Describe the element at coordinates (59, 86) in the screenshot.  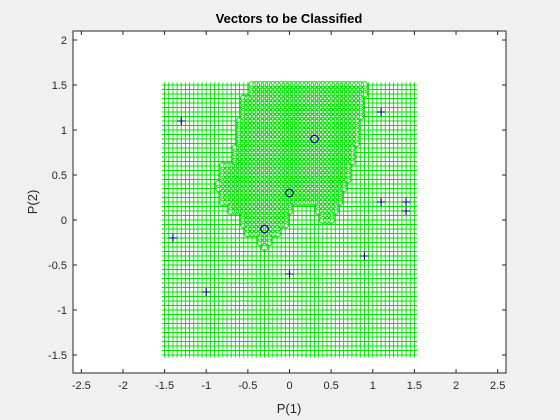
I see `y-tick-label: 1.5` at that location.